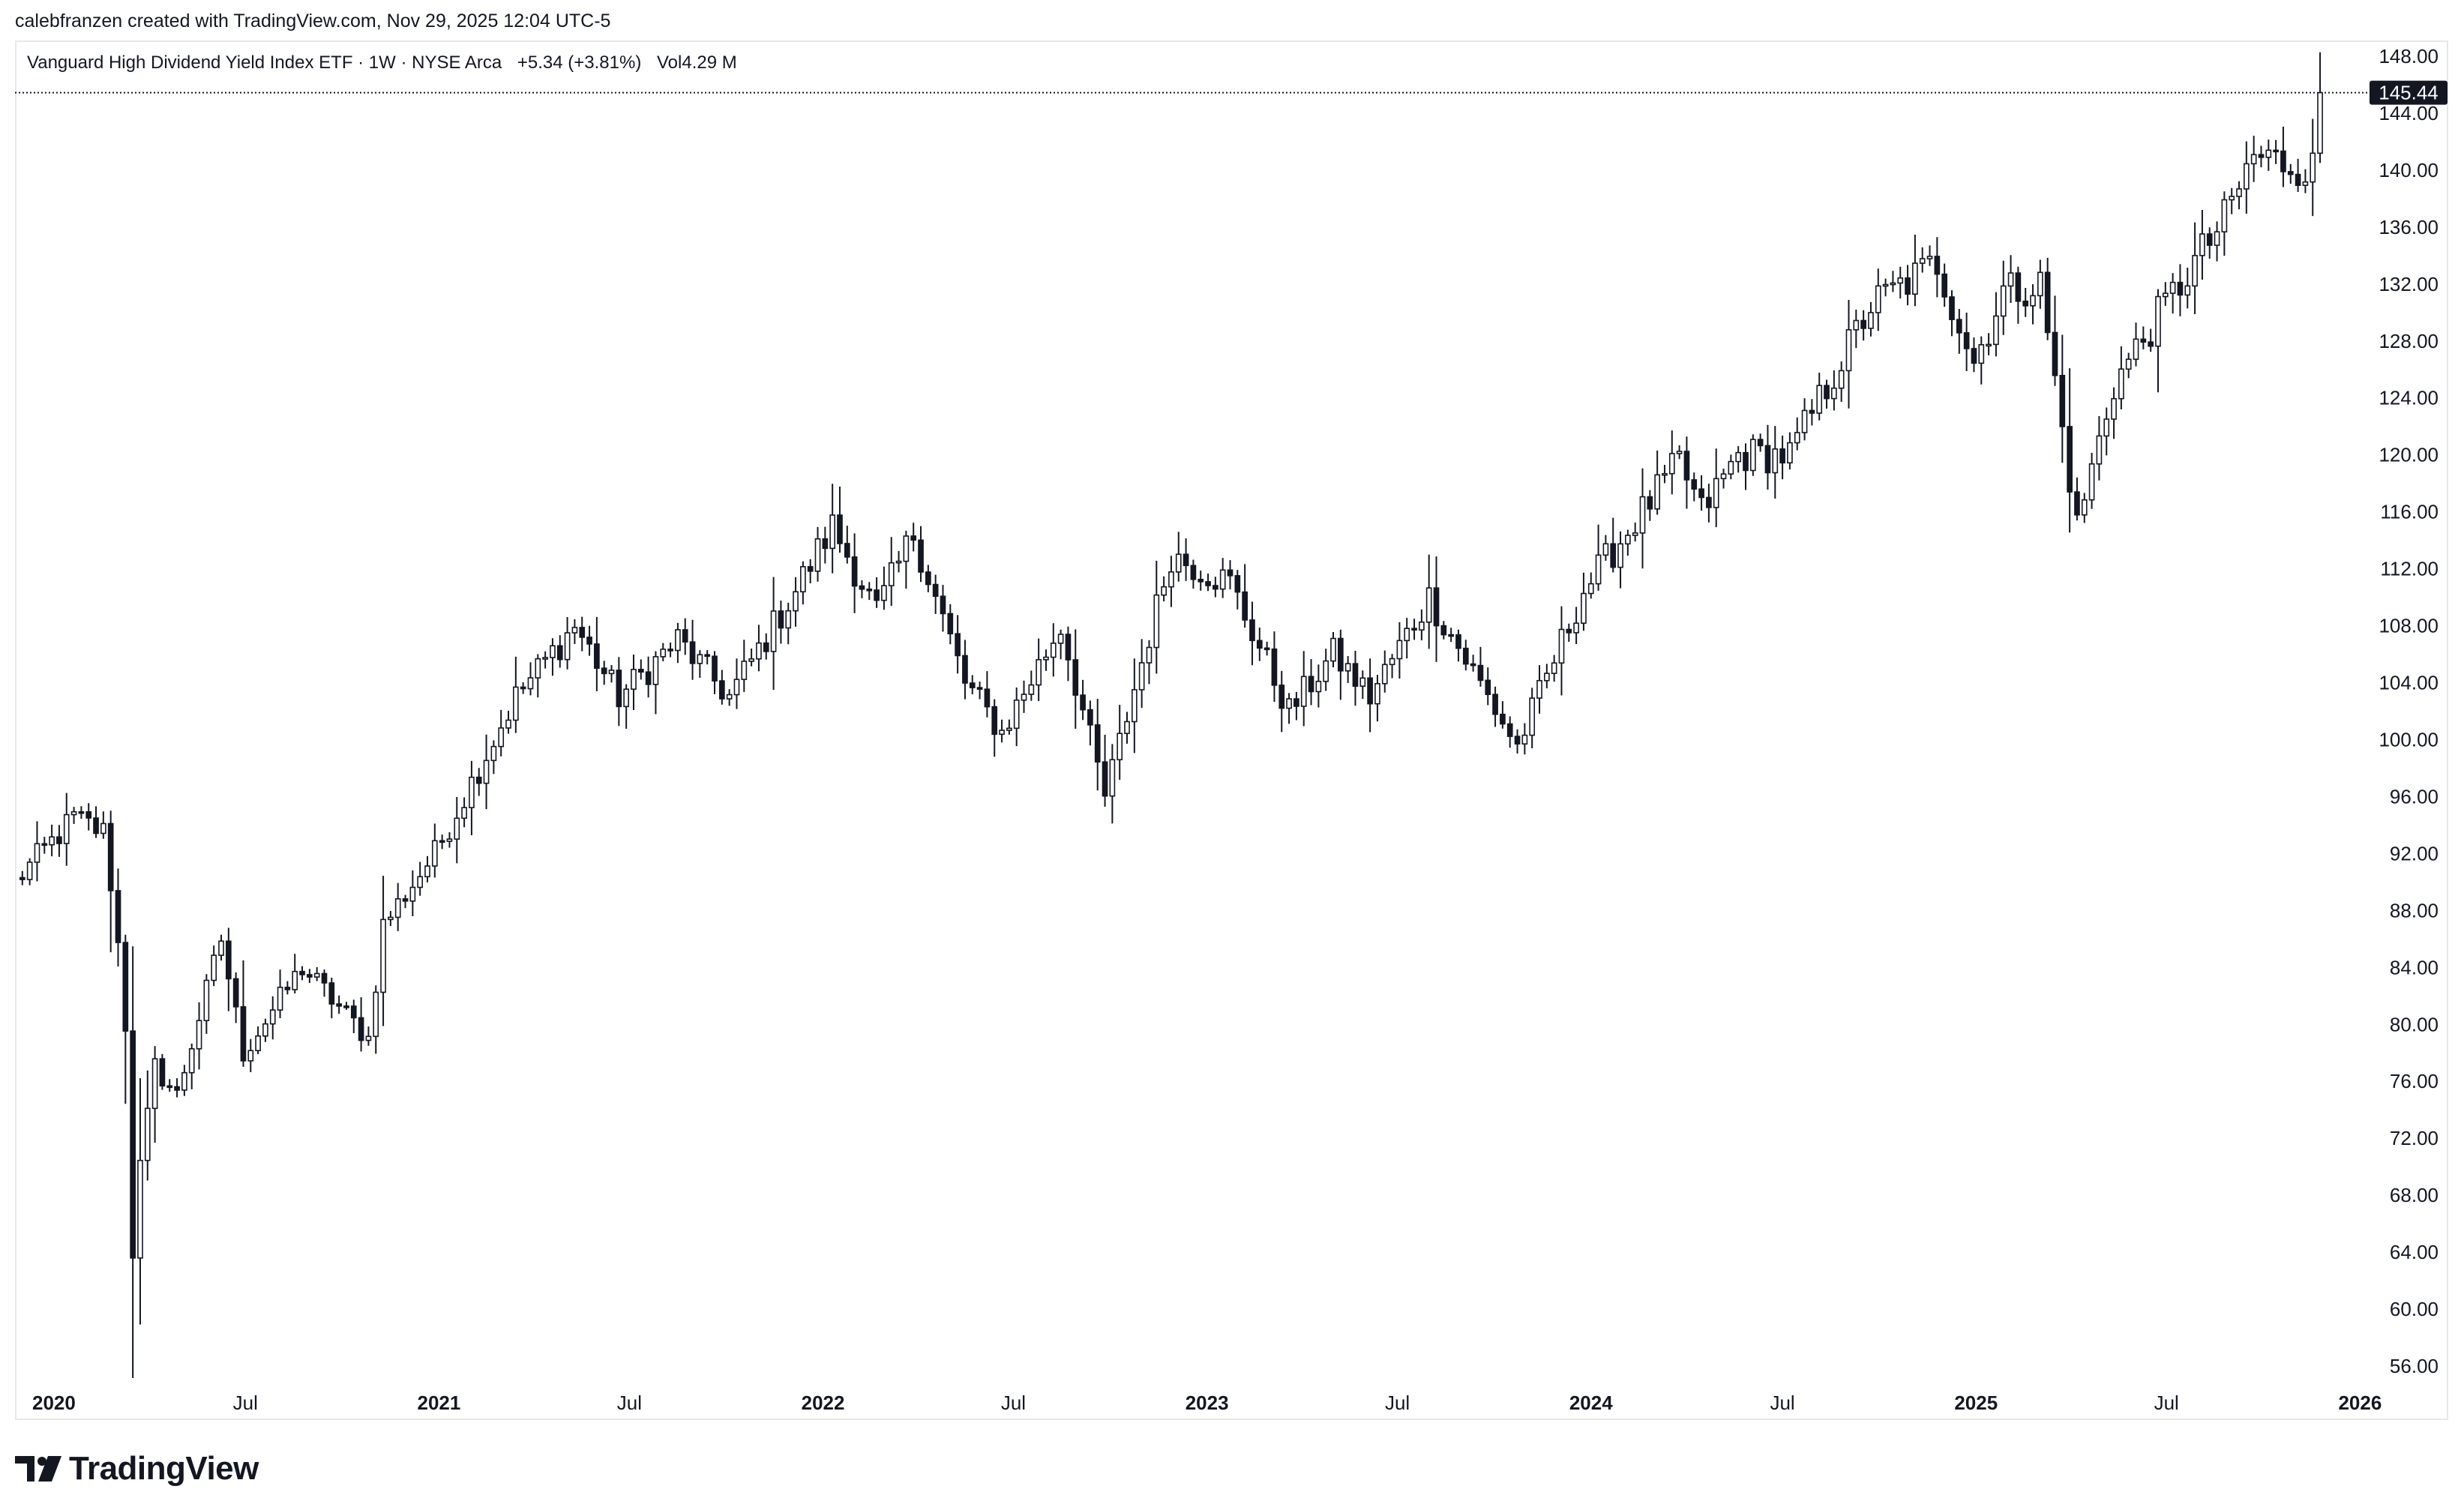 This screenshot has width=2464, height=1507. What do you see at coordinates (2414, 1138) in the screenshot?
I see `price-tick-label: 72.00` at bounding box center [2414, 1138].